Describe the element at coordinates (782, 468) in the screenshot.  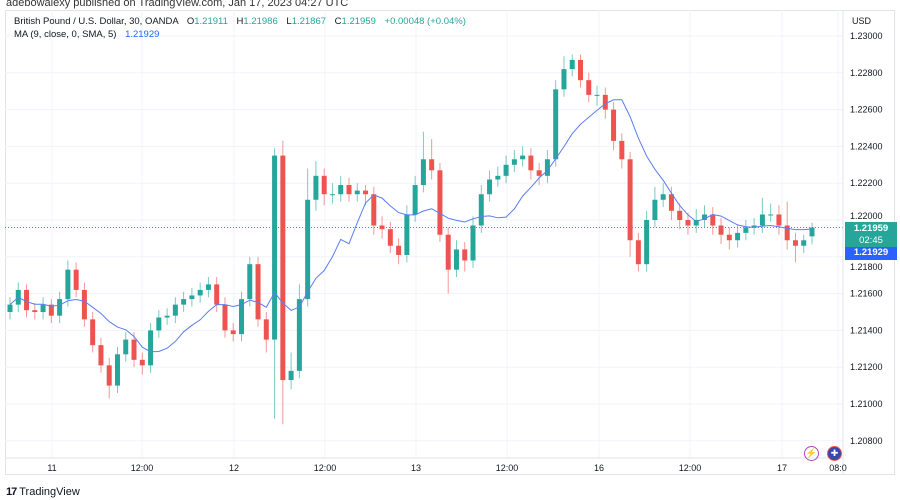
I see `time-tick-label: 17` at that location.